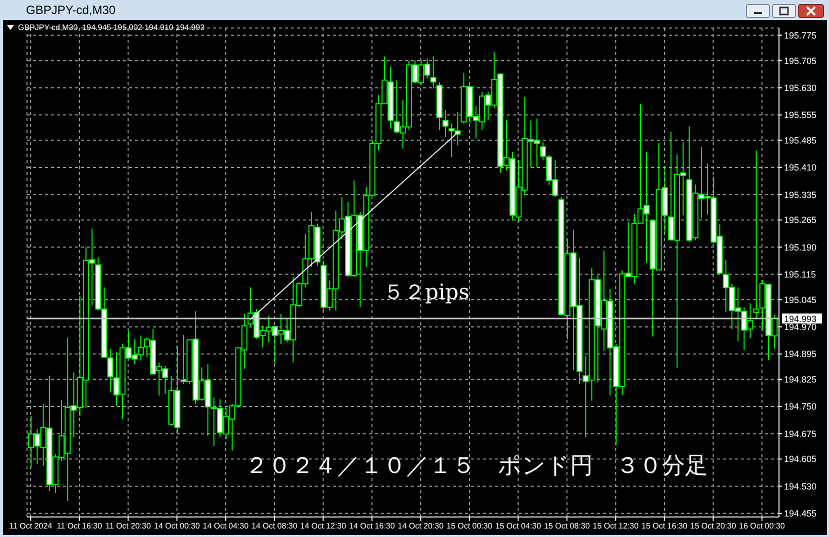 The image size is (829, 537). What do you see at coordinates (111, 27) in the screenshot?
I see `chart-subtitle: GBPJPY-cd,M30 194.945 195.002 194.910 194.993` at bounding box center [111, 27].